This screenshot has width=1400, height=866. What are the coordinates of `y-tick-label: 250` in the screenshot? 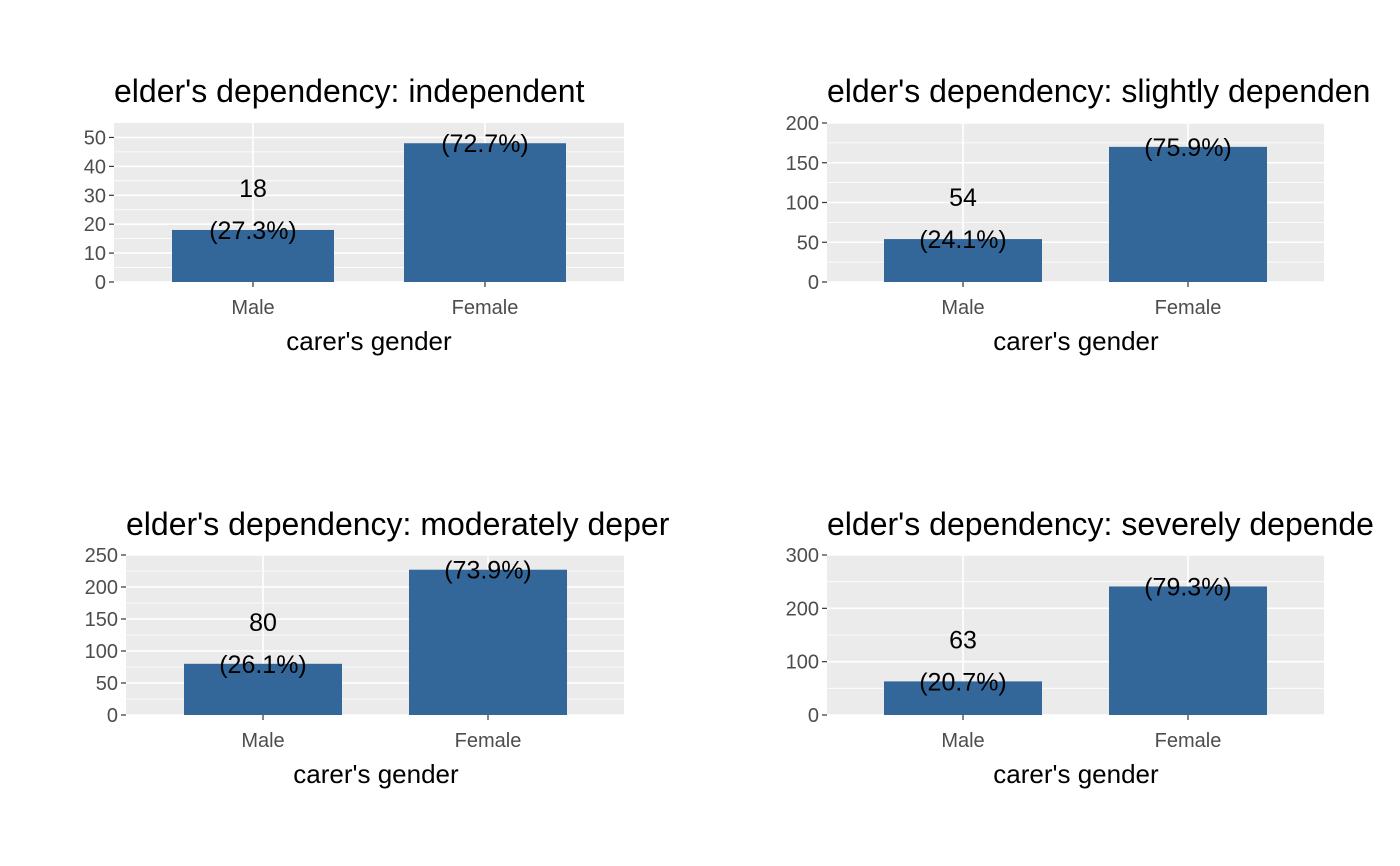 It's located at (101, 556).